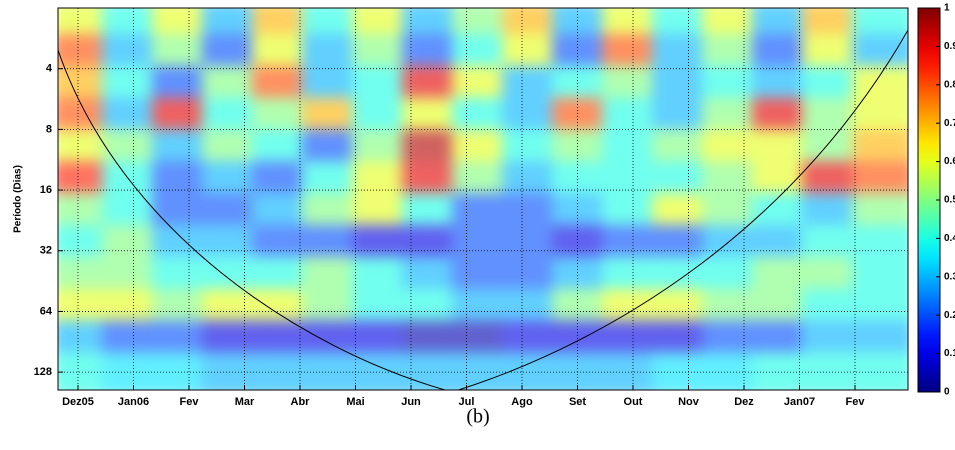  What do you see at coordinates (949, 353) in the screenshot?
I see `colorbar-tick-label: 0.1` at bounding box center [949, 353].